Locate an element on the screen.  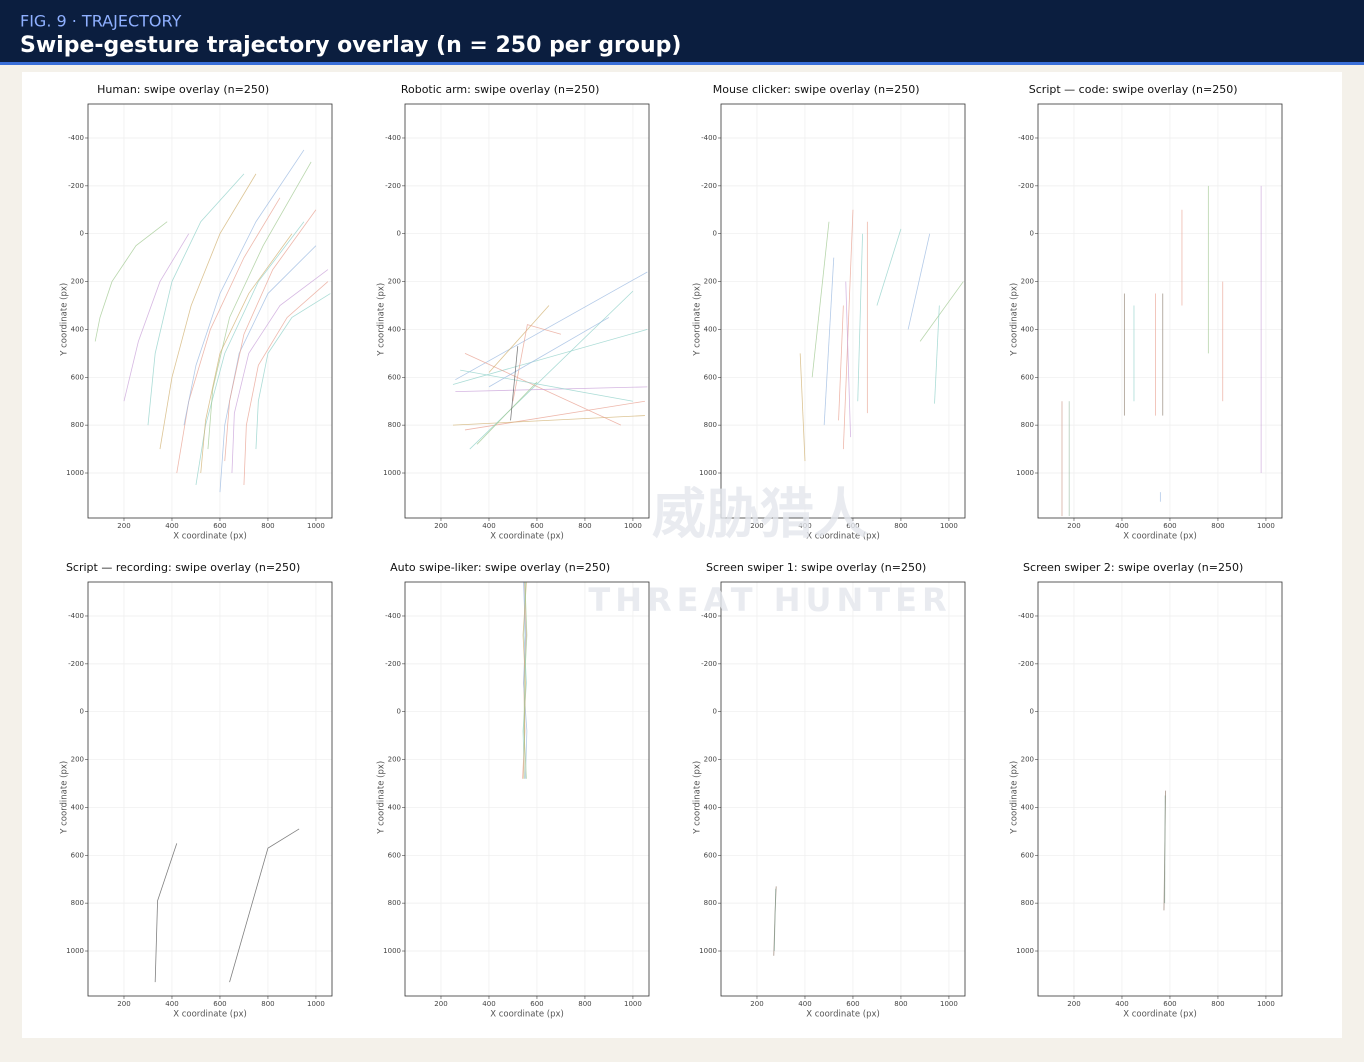
watermark-cn: 威胁猎人 is located at coordinates (760, 514).